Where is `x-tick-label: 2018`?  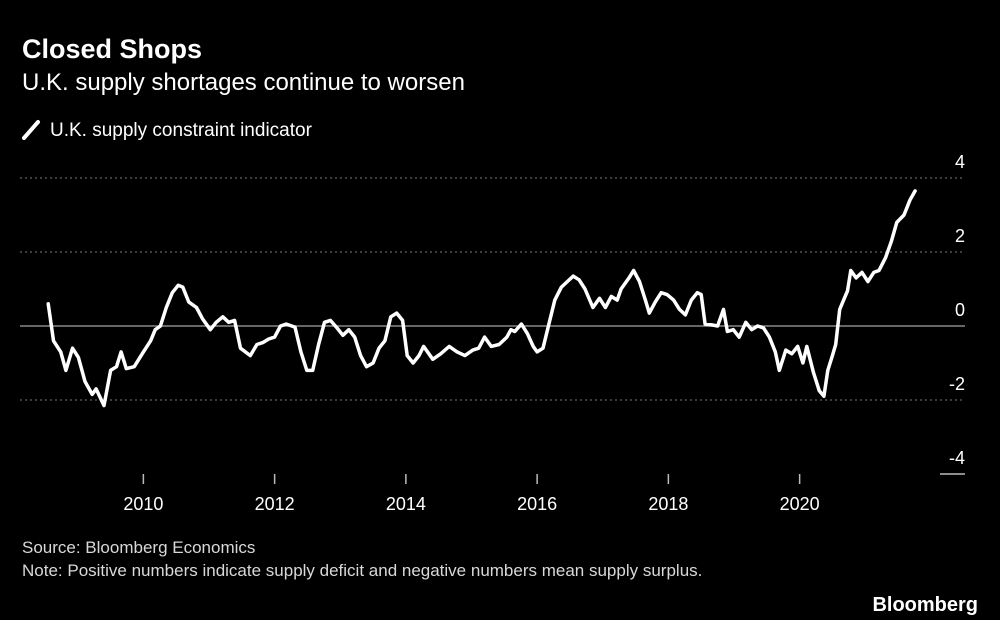 x-tick-label: 2018 is located at coordinates (668, 504).